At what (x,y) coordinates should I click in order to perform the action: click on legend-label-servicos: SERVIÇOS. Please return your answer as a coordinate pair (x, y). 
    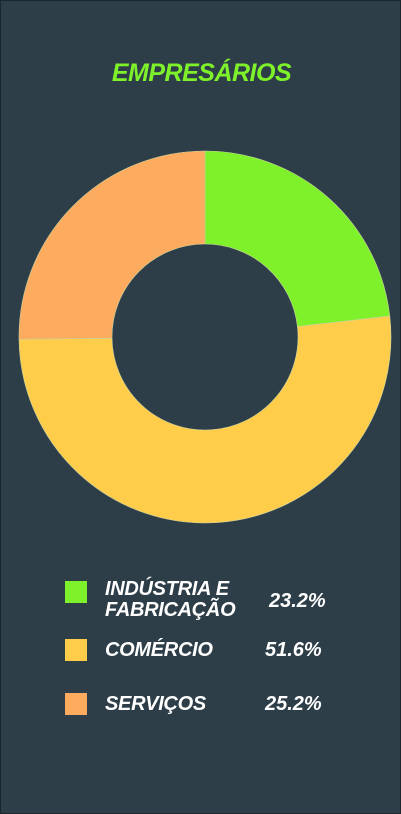
    Looking at the image, I should click on (155, 704).